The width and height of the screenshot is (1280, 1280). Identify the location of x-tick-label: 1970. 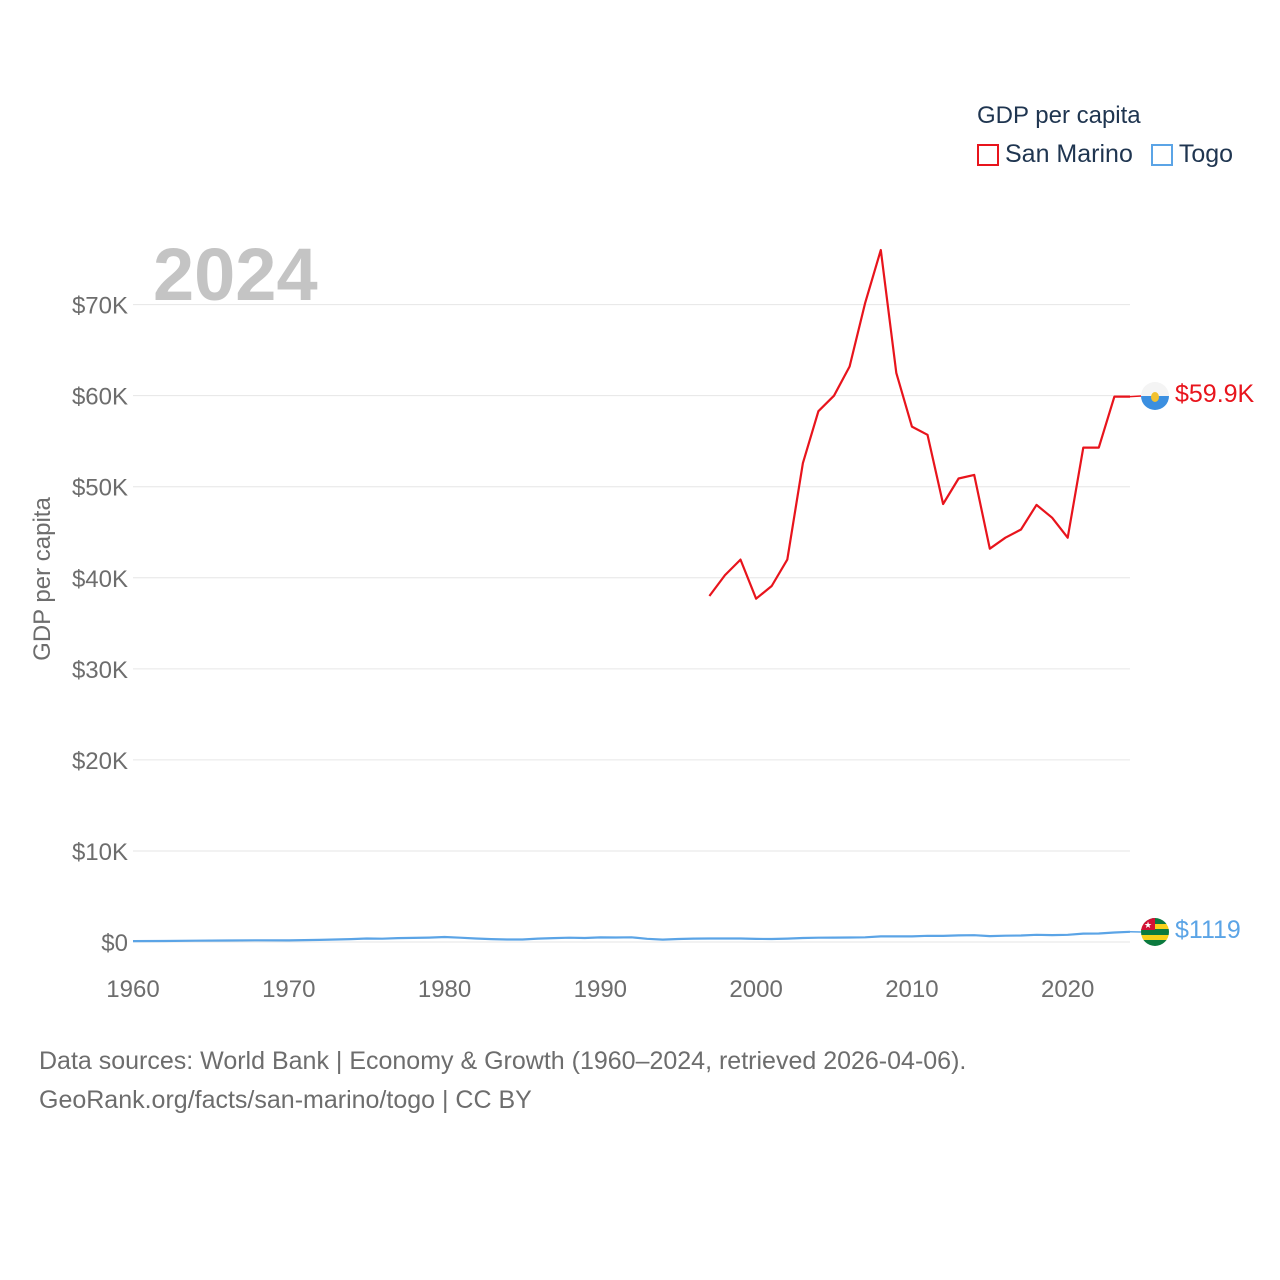
(288, 989).